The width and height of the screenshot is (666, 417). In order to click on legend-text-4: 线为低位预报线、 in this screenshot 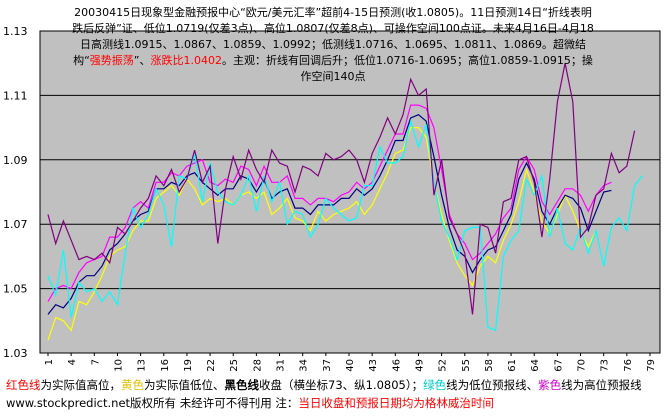, I will do `click(492, 385)`.